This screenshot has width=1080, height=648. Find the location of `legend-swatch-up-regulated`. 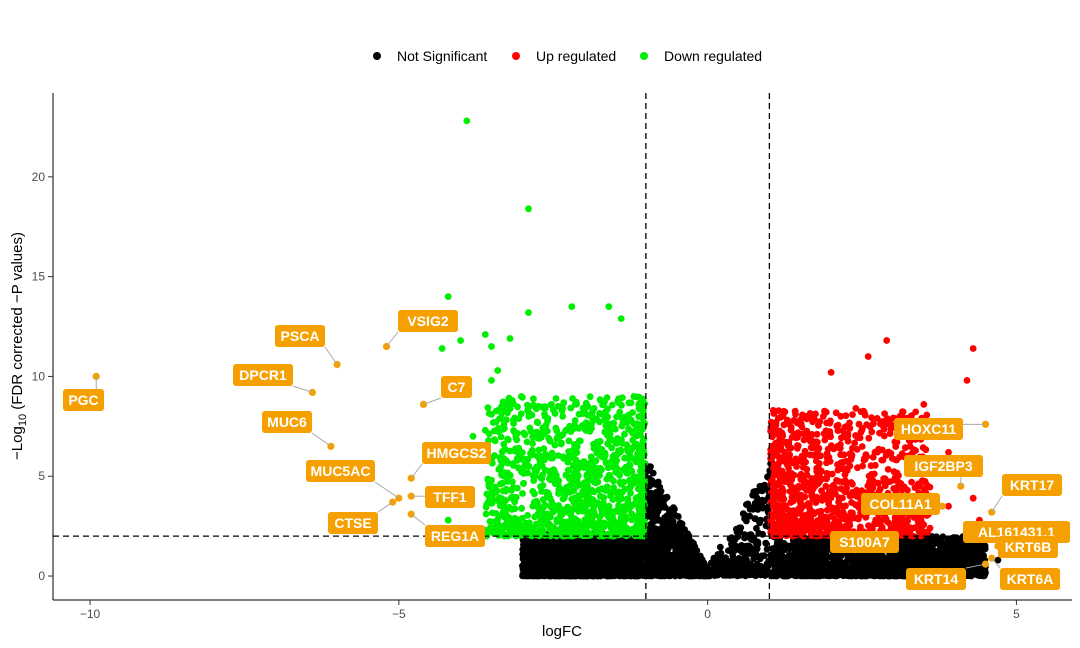

legend-swatch-up-regulated is located at coordinates (516, 56).